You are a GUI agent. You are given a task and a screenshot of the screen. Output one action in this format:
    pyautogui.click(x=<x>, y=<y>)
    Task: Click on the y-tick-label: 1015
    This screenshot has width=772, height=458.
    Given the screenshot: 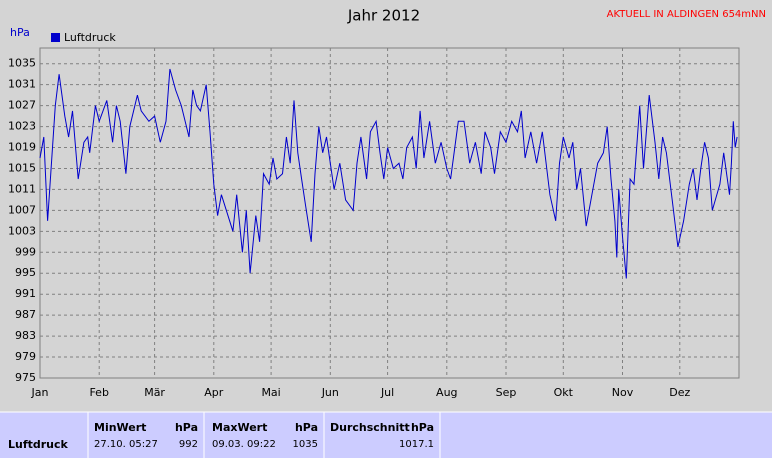 What is the action you would take?
    pyautogui.click(x=22, y=167)
    